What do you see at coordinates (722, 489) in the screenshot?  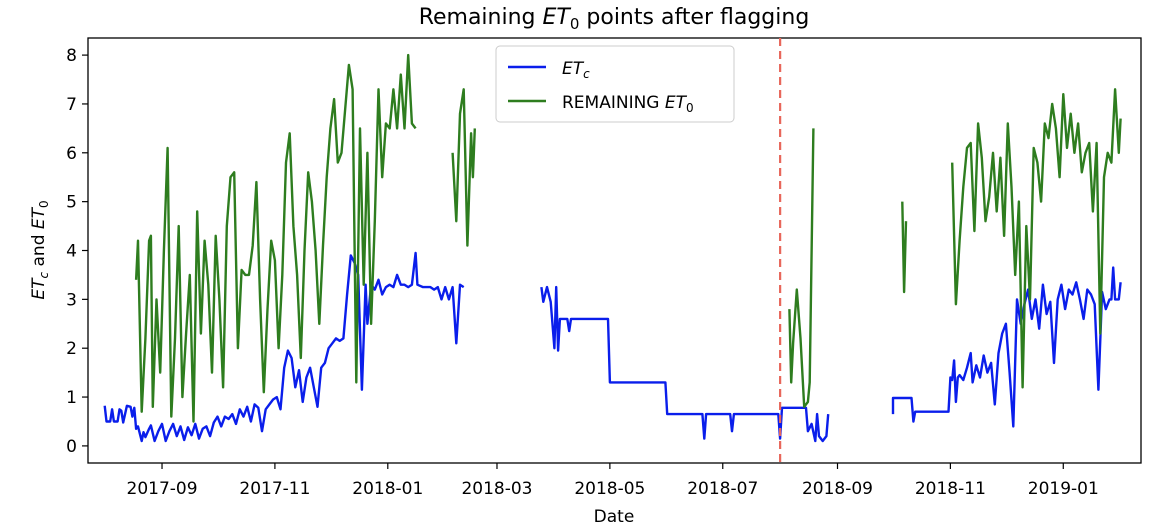 I see `x-tick-label: 2018-07` at bounding box center [722, 489].